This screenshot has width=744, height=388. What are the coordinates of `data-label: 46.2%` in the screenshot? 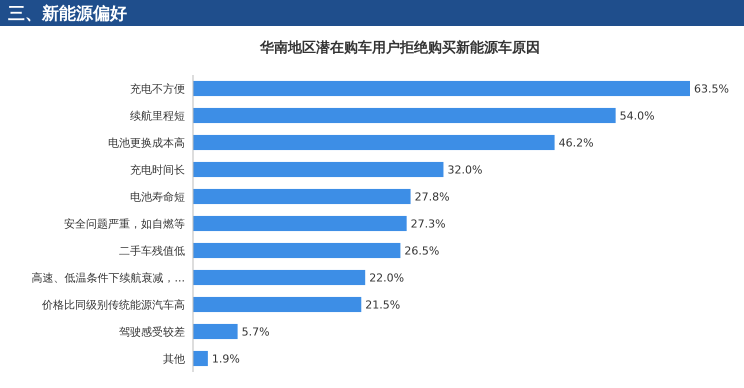 It's located at (576, 143).